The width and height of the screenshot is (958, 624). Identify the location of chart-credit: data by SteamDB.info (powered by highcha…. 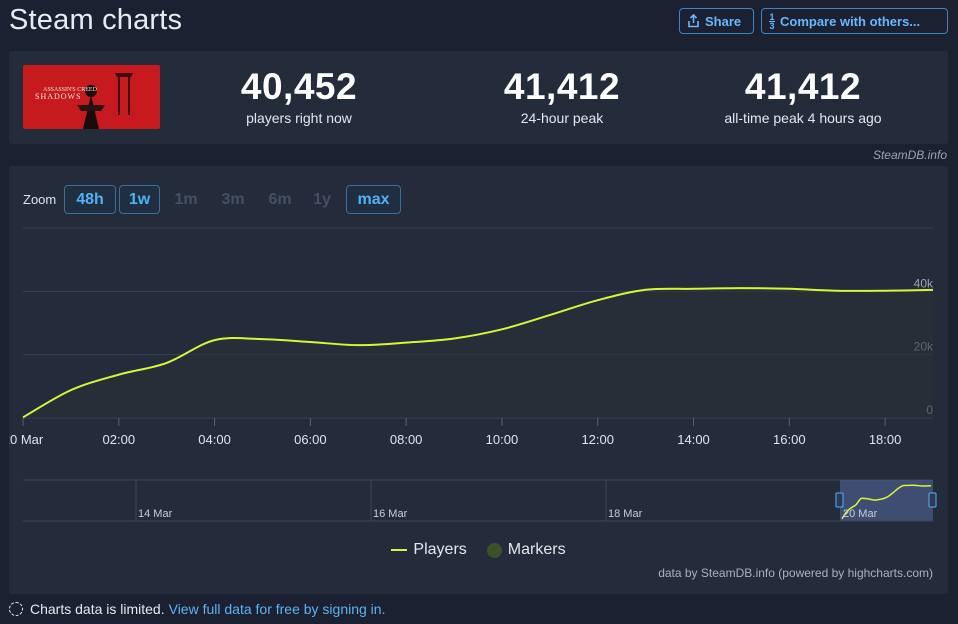
(795, 573).